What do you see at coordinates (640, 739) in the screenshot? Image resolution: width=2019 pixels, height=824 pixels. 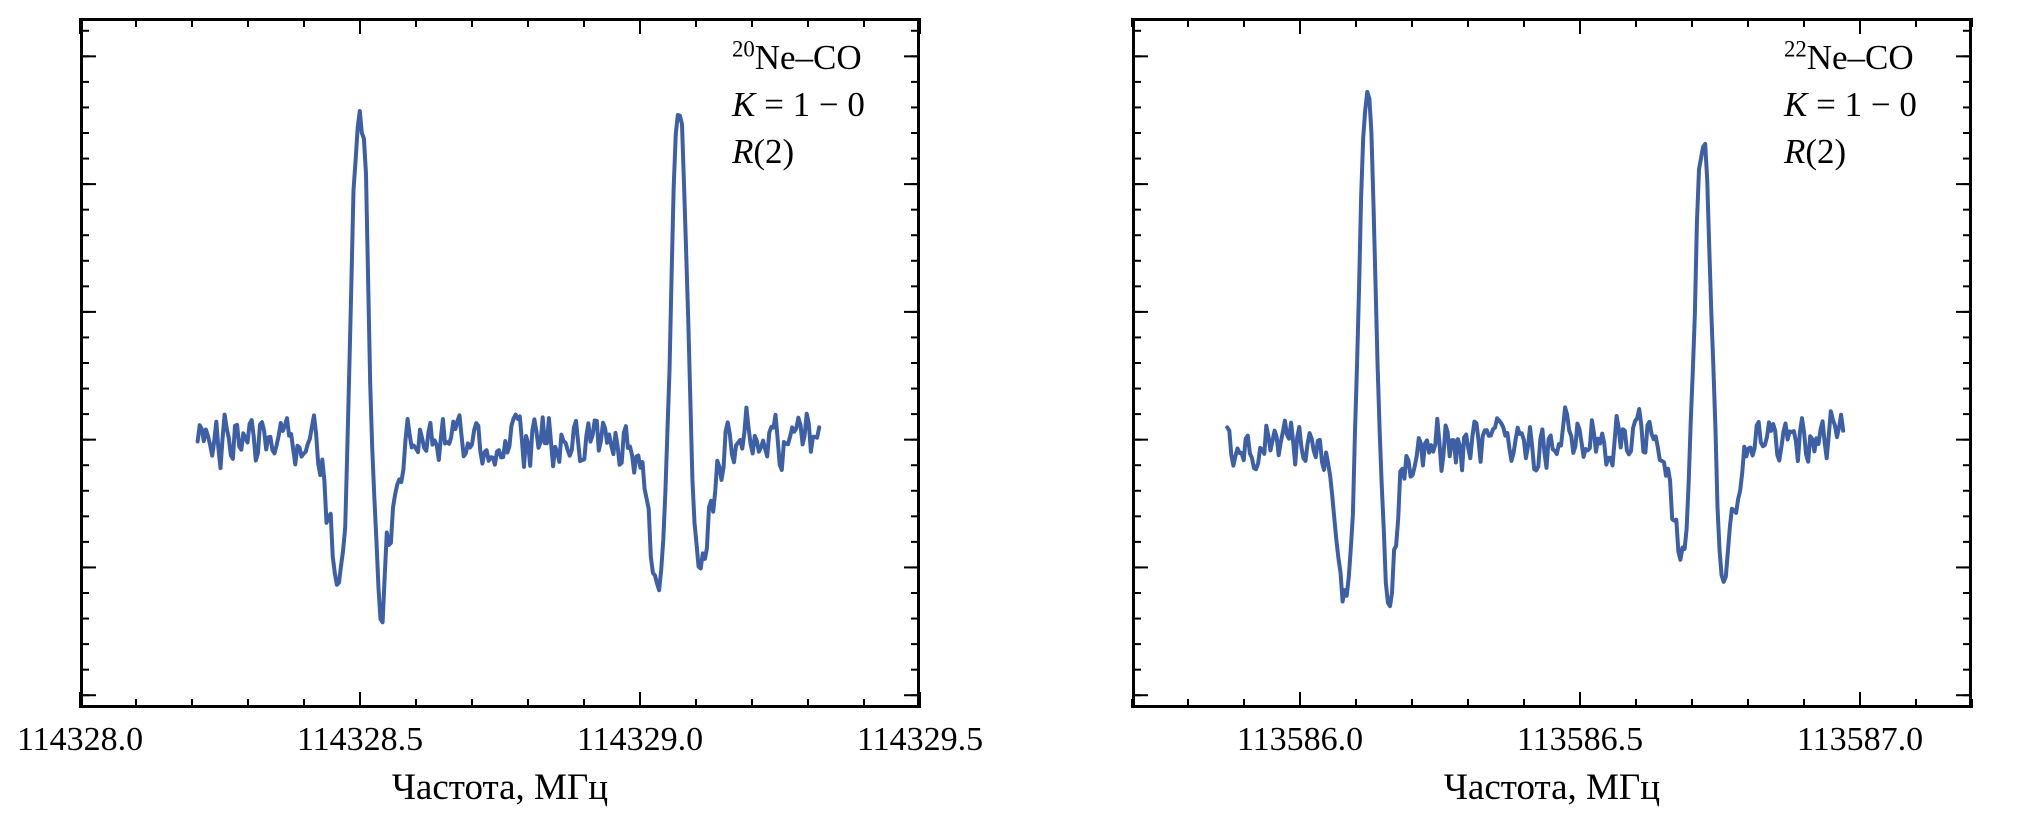 I see `x-tick-label: 114329.0` at bounding box center [640, 739].